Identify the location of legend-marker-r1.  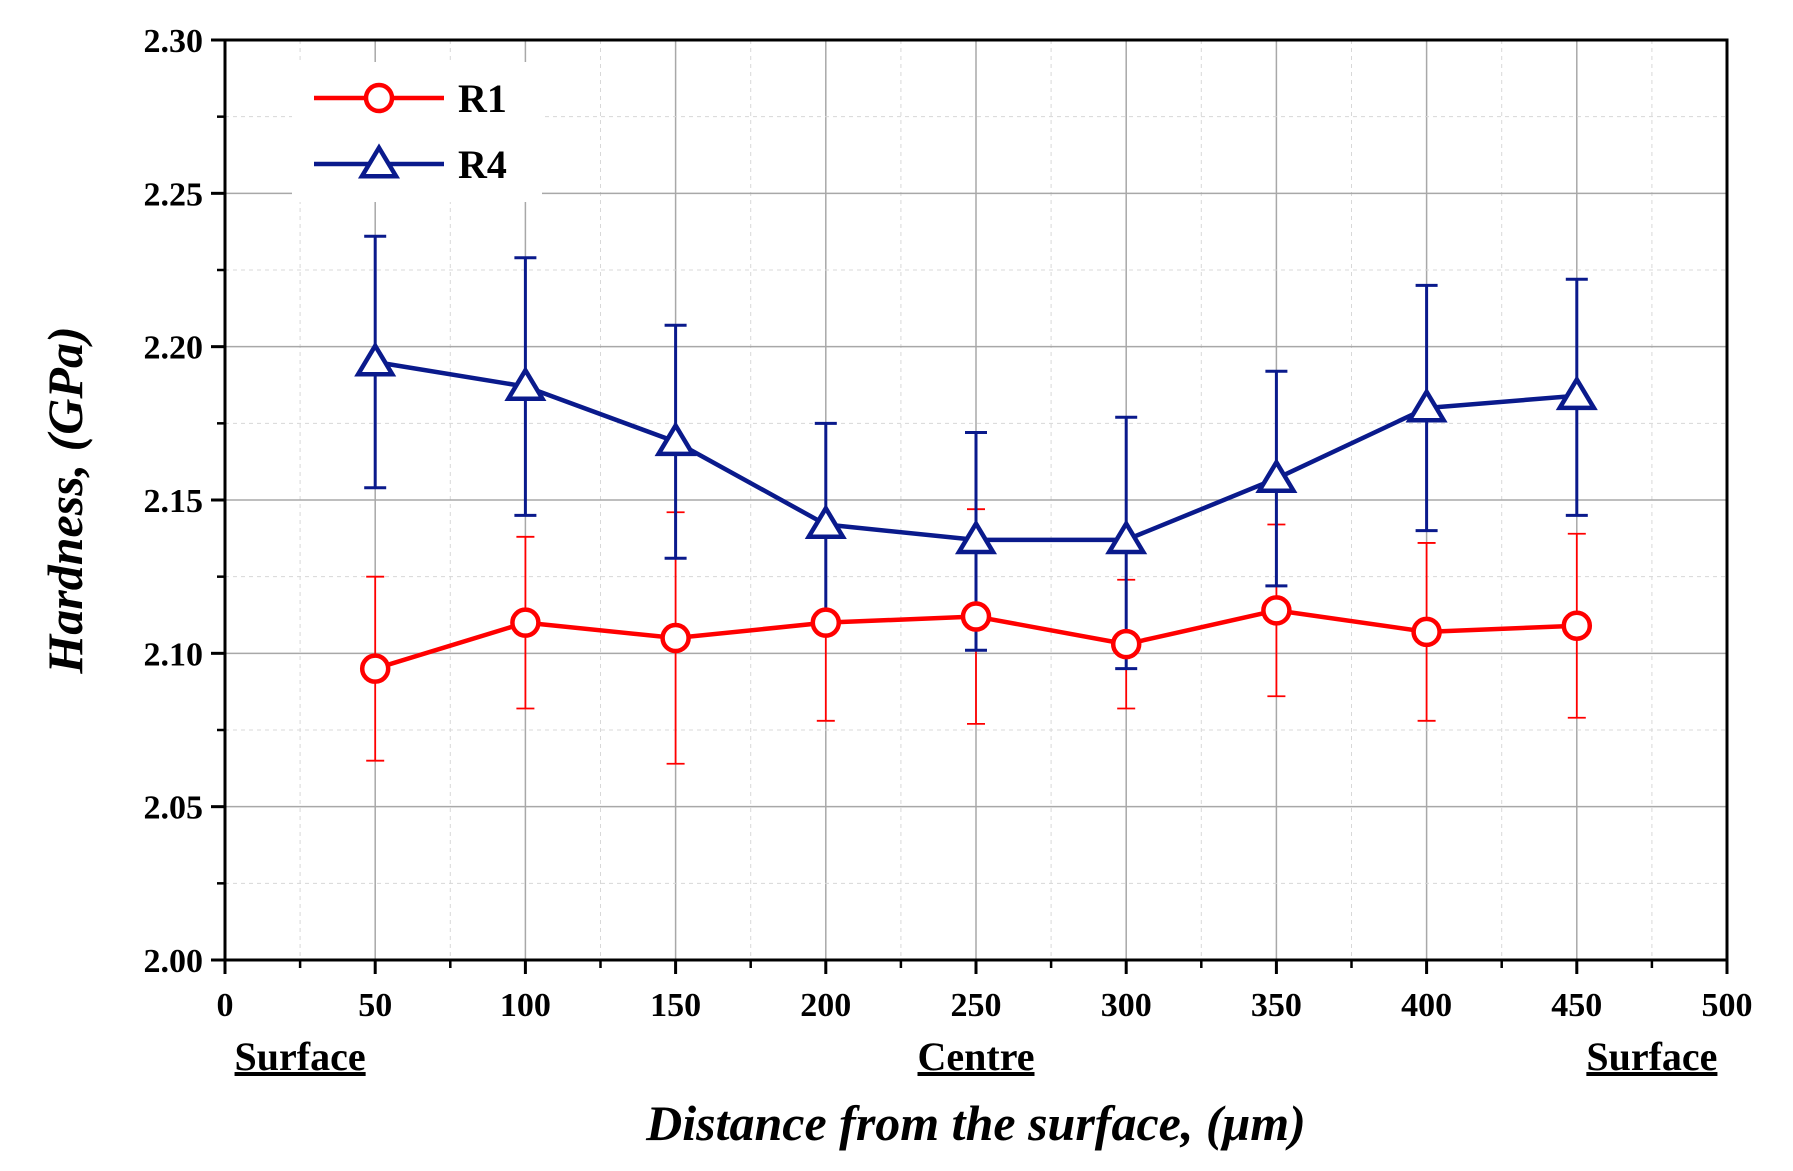
(379, 98).